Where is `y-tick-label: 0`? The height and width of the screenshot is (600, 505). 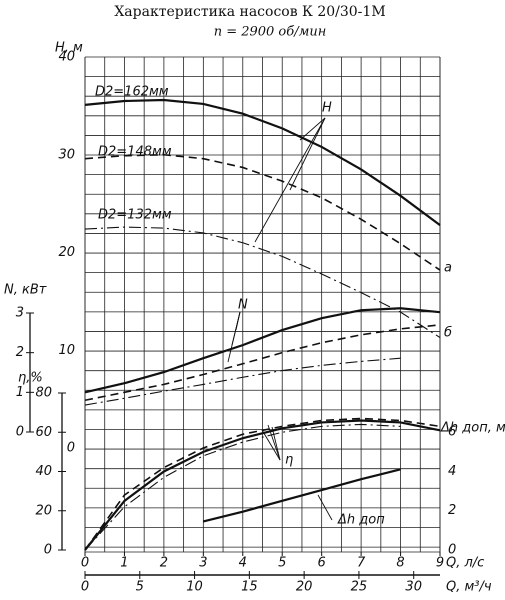
y-tick-label: 0 is located at coordinates (71, 448).